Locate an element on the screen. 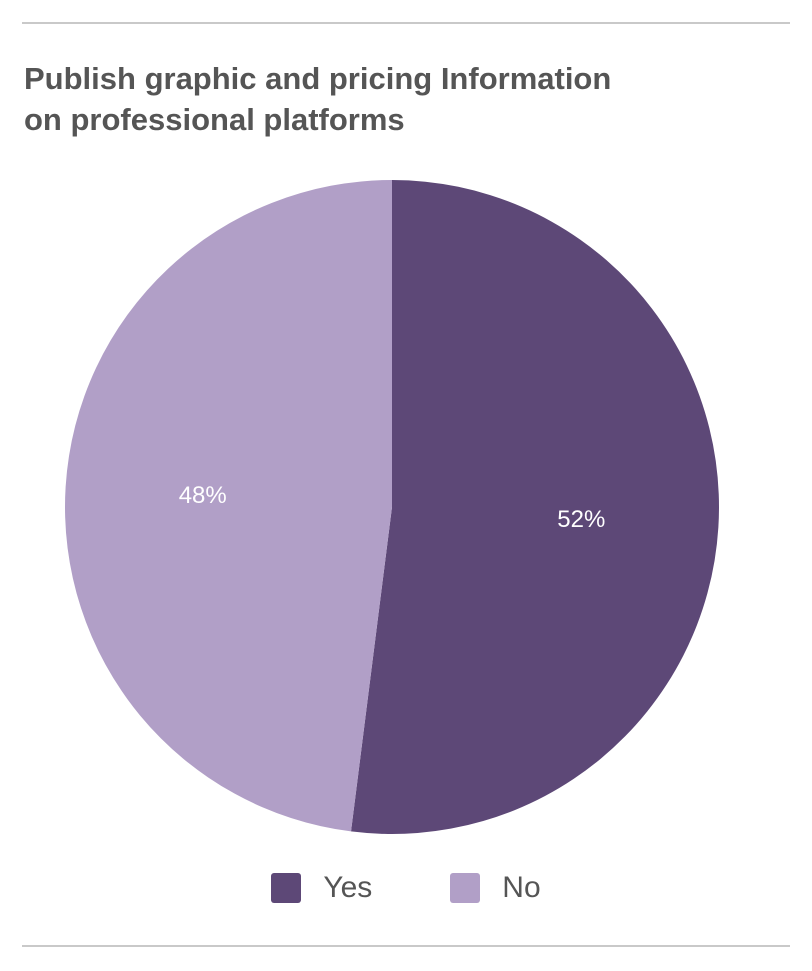  legend-swatch-no is located at coordinates (465, 888).